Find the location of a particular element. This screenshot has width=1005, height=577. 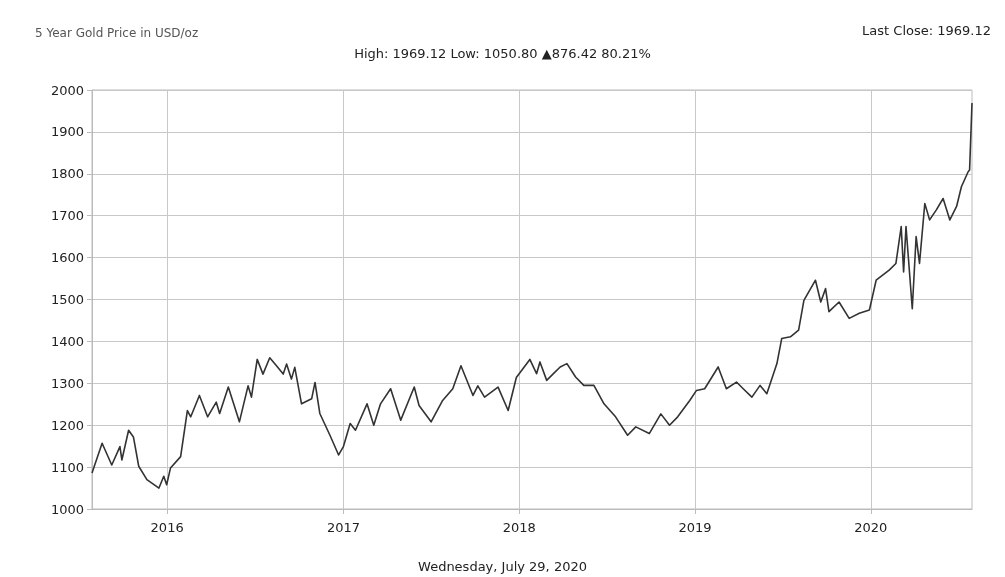

y-tick-label: 1000 is located at coordinates (67, 509).